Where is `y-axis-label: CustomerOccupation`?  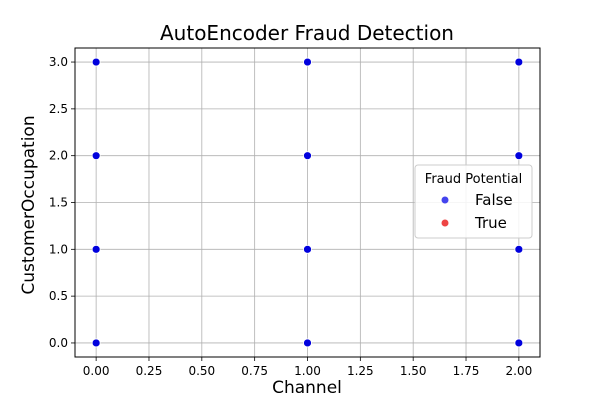
y-axis-label: CustomerOccupation is located at coordinates (29, 204).